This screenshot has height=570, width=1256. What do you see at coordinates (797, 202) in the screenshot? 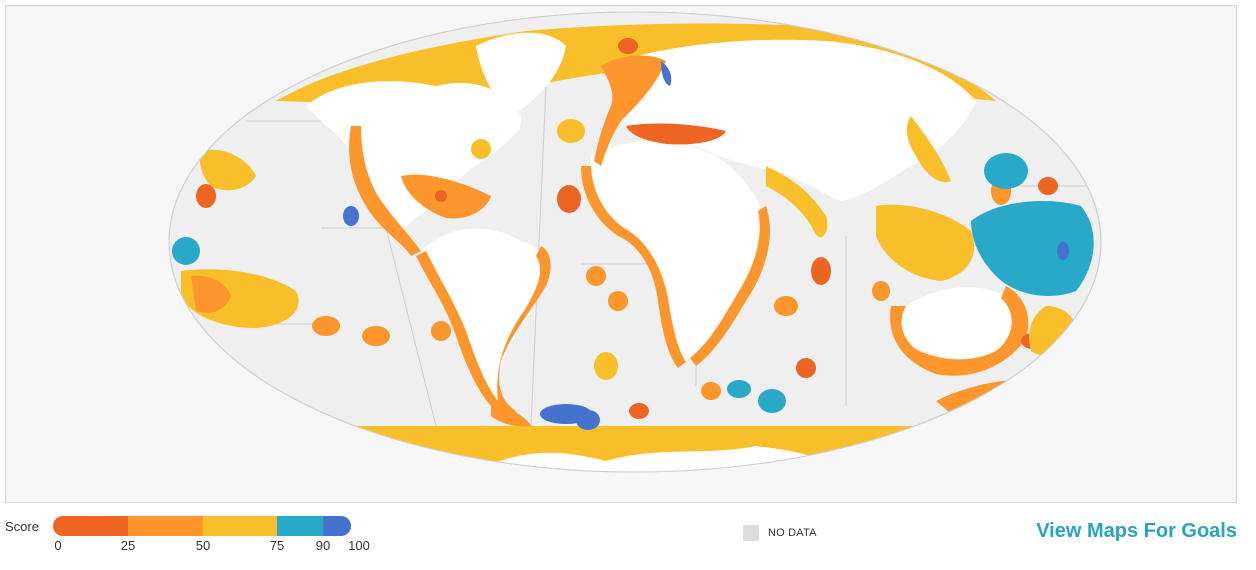
I see `asia-south-coast-eez` at bounding box center [797, 202].